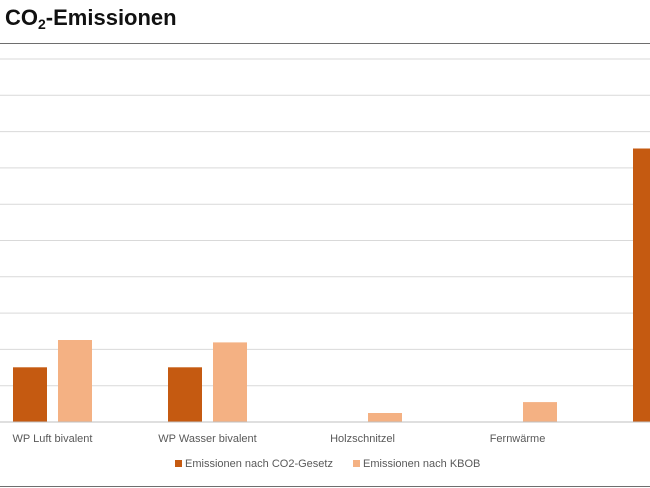 This screenshot has height=488, width=650. Describe the element at coordinates (325, 486) in the screenshot. I see `bottom-divider` at that location.